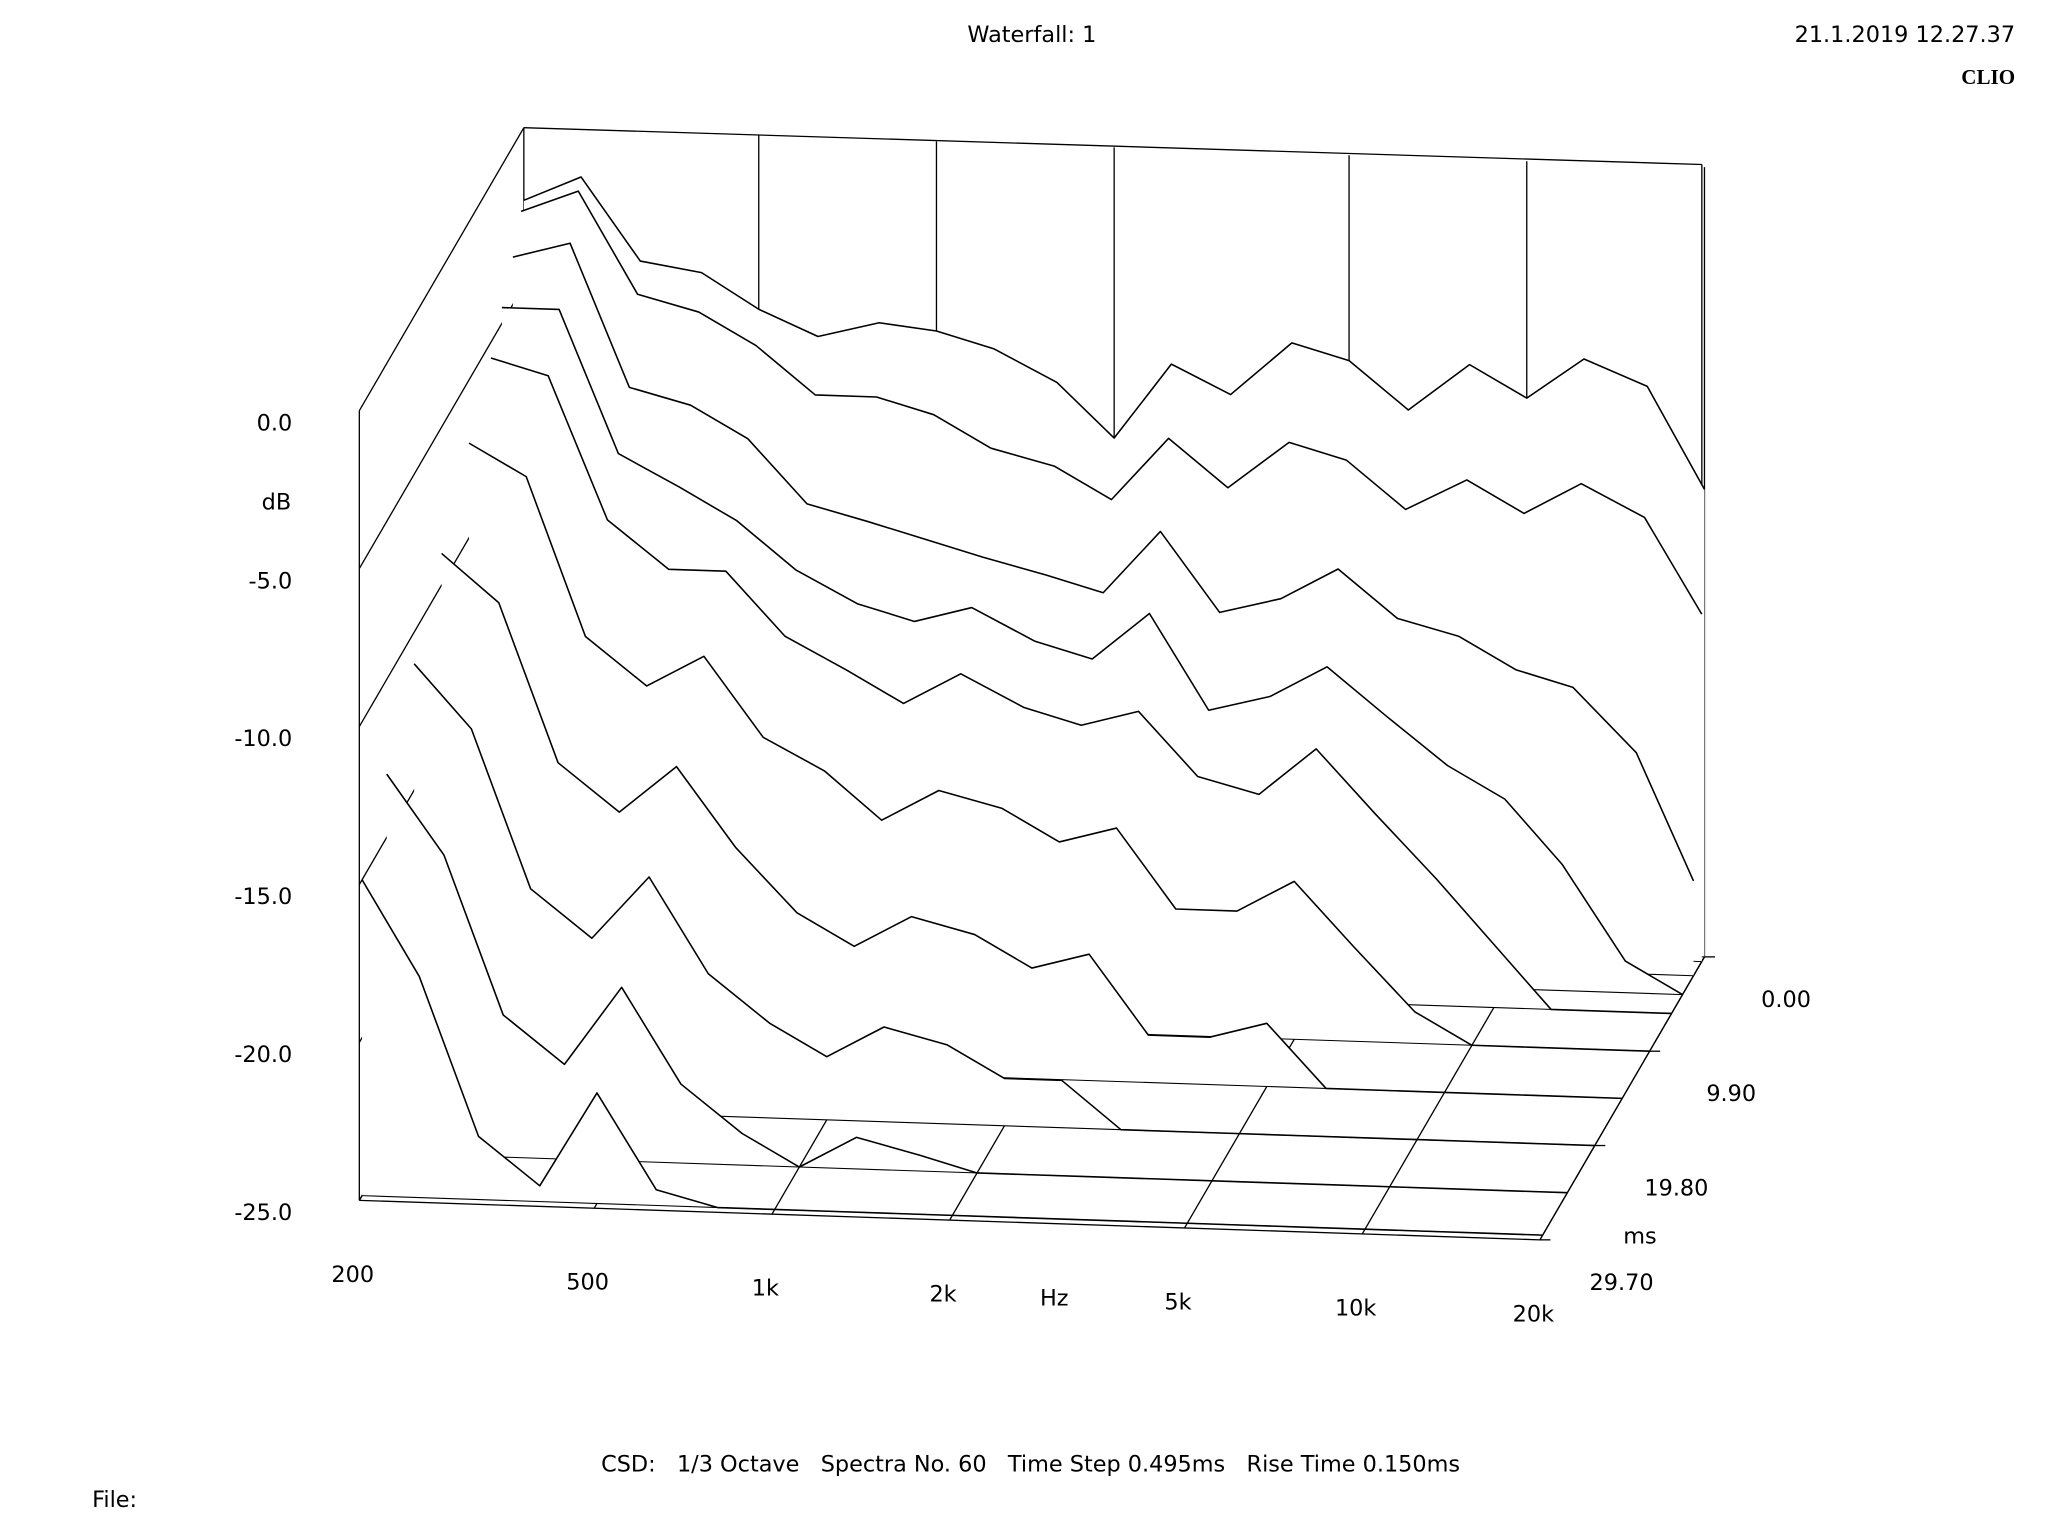 The height and width of the screenshot is (1536, 2048). Describe the element at coordinates (587, 1283) in the screenshot. I see `x-tick-label: 500` at that location.